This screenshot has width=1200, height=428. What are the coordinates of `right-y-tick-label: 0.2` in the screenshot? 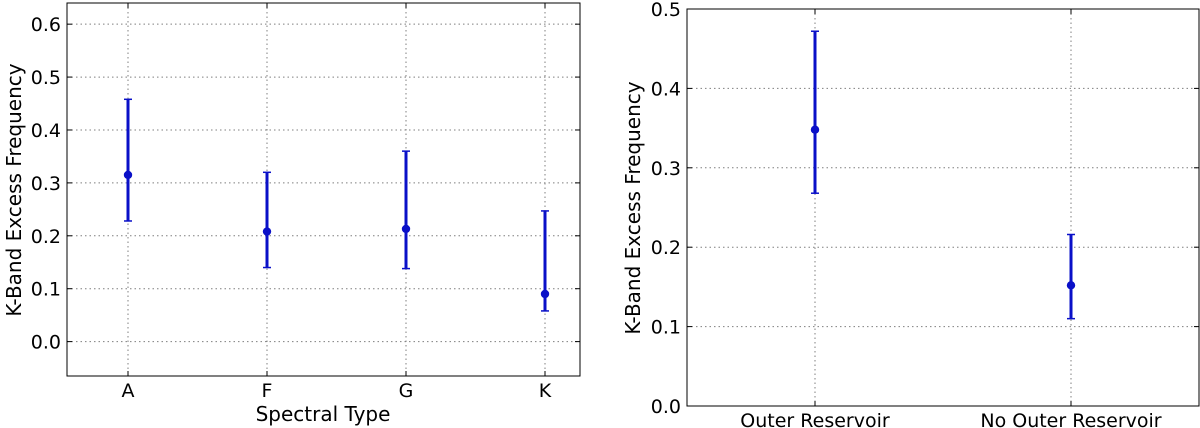 It's located at (666, 248).